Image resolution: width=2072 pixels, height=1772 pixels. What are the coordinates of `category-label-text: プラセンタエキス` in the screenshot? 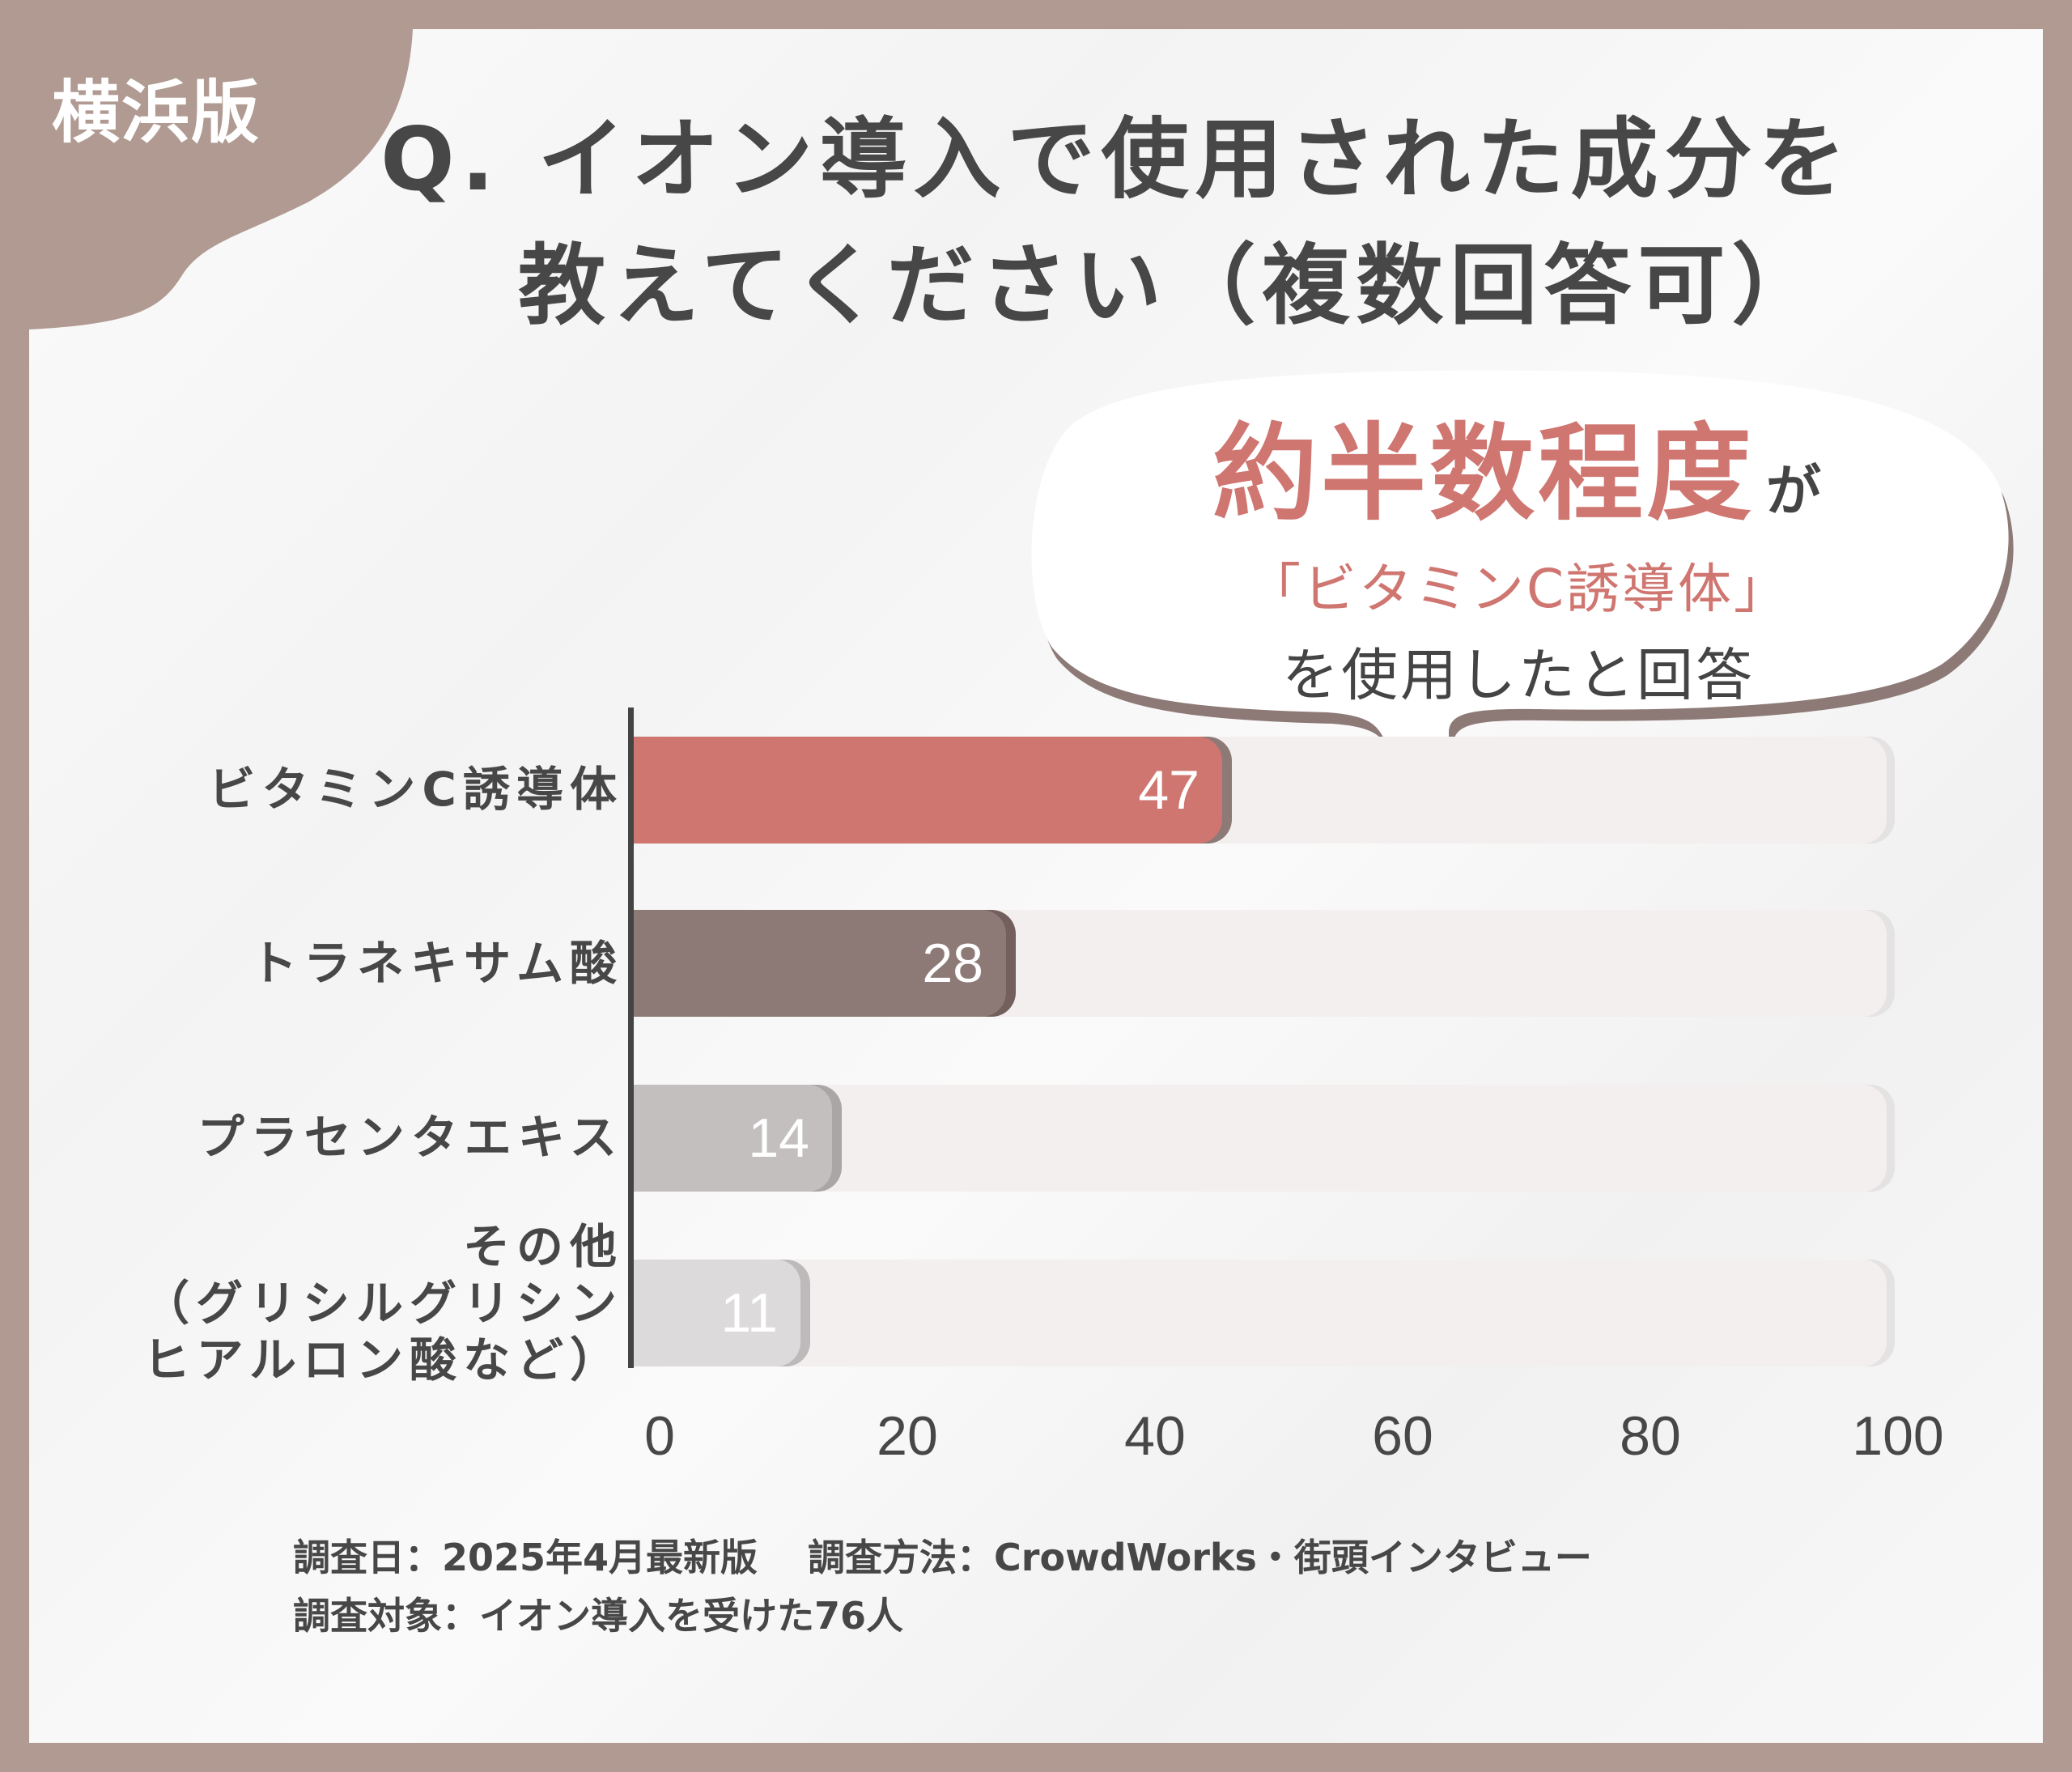 It's located at (410, 1138).